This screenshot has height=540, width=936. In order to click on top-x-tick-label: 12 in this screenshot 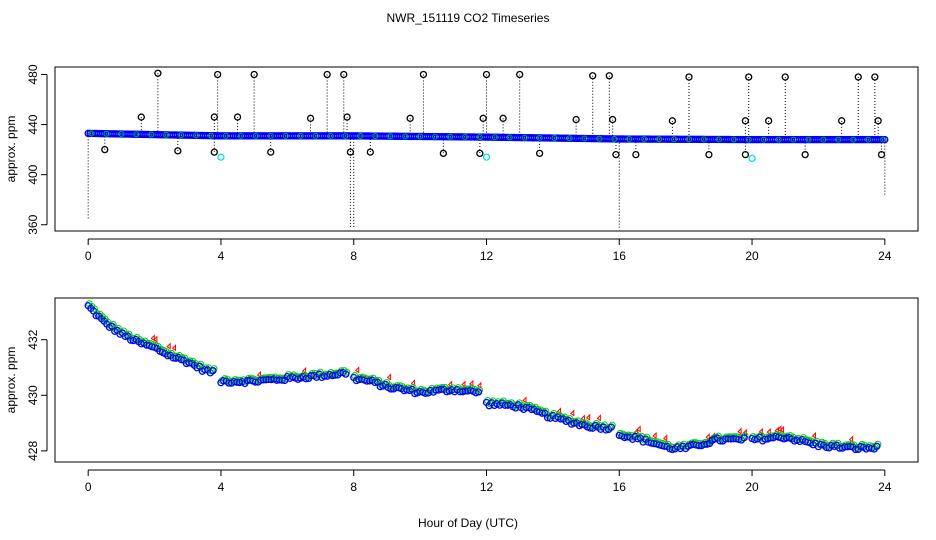, I will do `click(487, 256)`.